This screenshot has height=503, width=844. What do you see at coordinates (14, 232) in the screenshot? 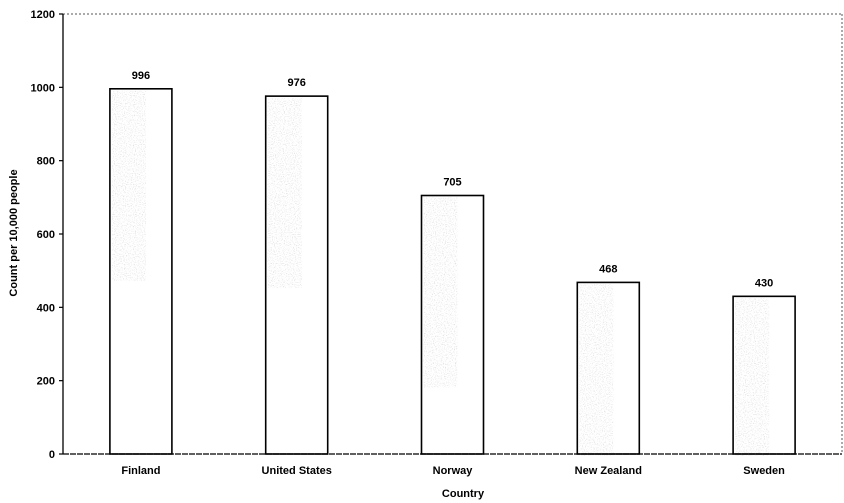
I see `y-axis-title: Count per 10,000 people` at bounding box center [14, 232].